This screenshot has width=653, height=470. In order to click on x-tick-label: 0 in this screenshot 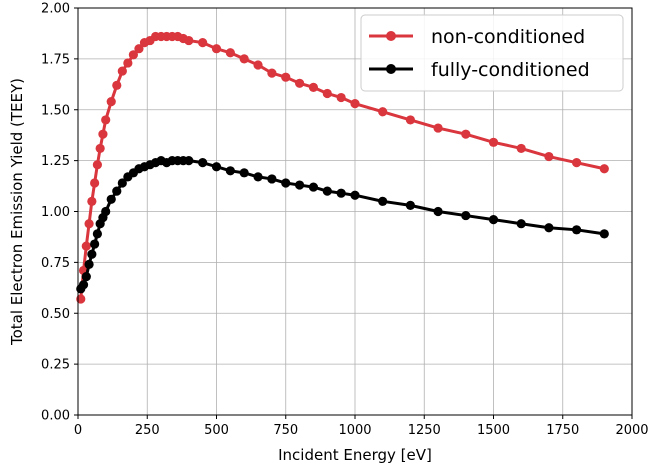, I will do `click(78, 430)`.